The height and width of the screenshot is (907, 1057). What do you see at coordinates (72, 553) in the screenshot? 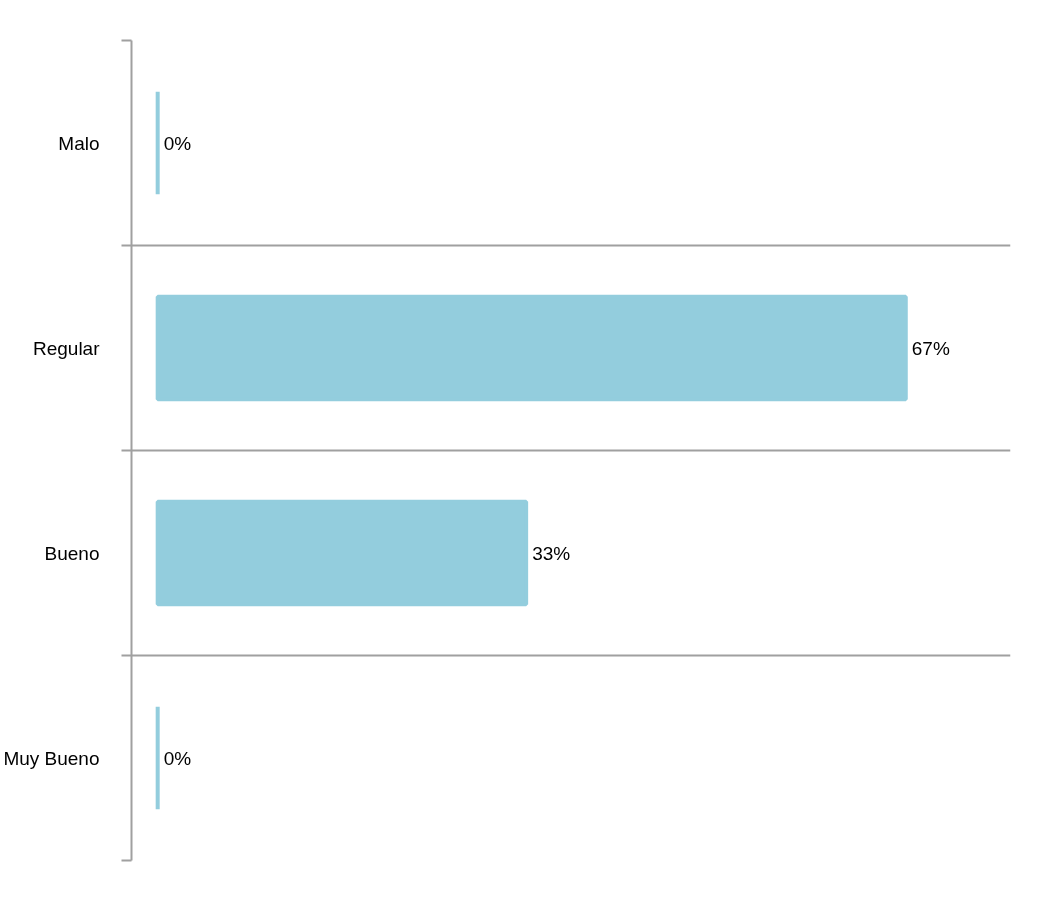
I see `y-tick-label: Bueno` at bounding box center [72, 553].